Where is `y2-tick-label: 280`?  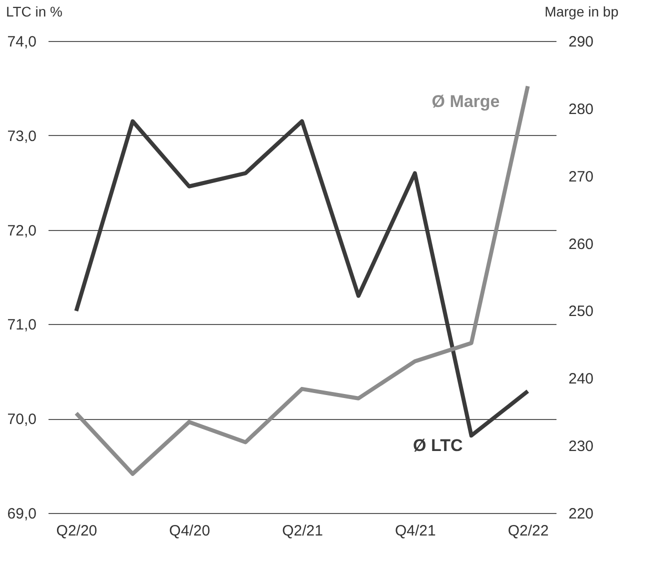
y2-tick-label: 280 is located at coordinates (581, 109).